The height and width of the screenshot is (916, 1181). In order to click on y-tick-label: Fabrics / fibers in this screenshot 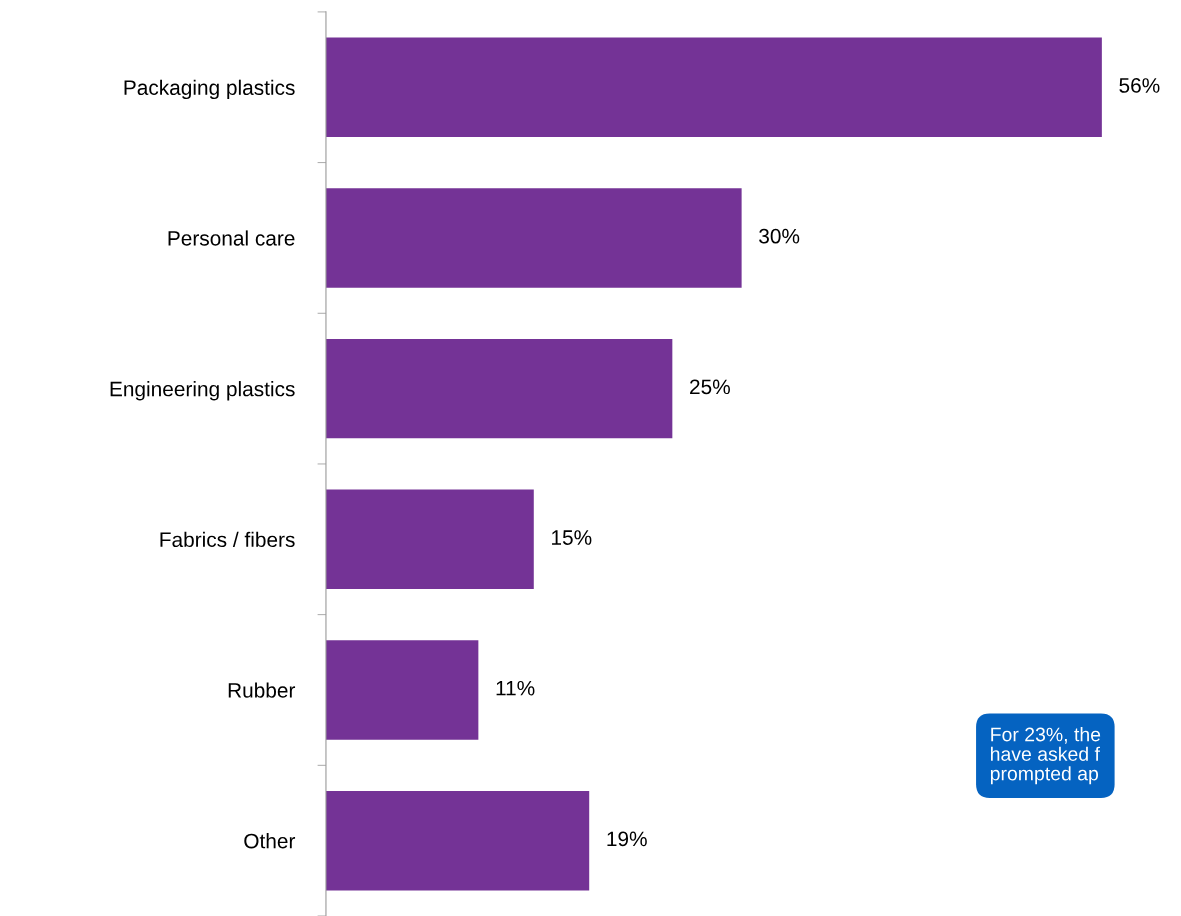, I will do `click(227, 539)`.